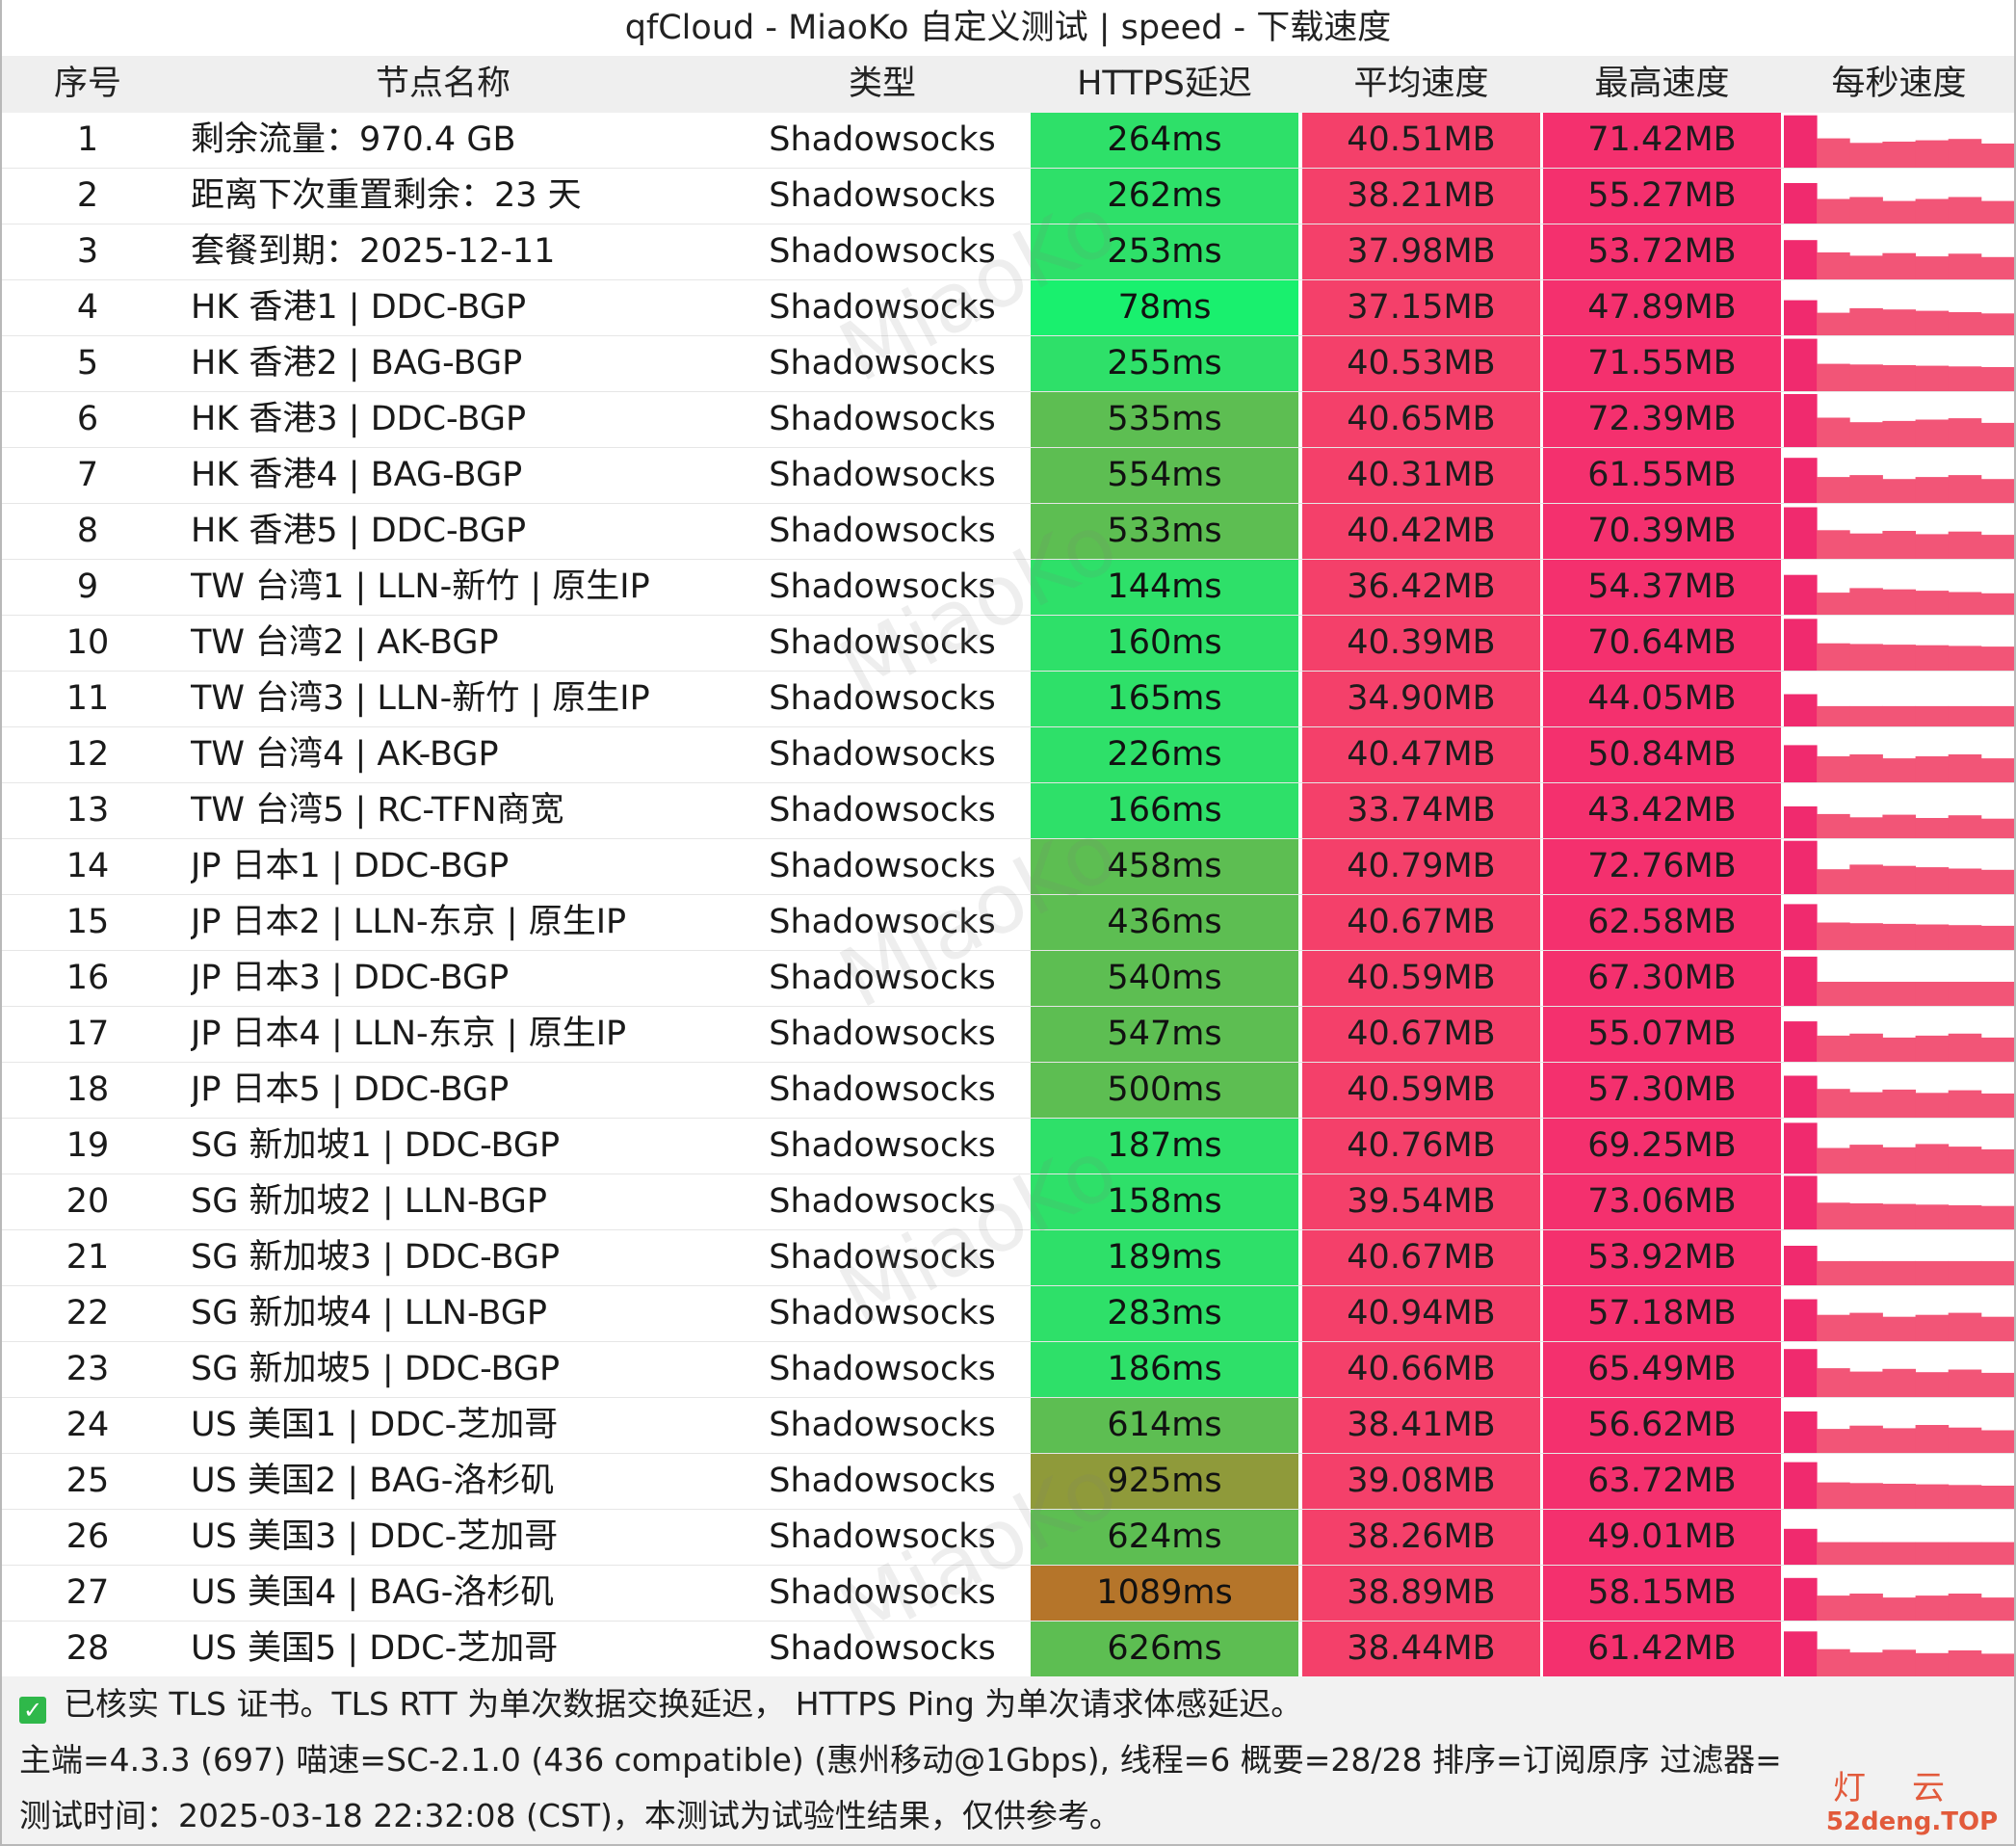 The image size is (2016, 1846). Describe the element at coordinates (443, 84) in the screenshot. I see `header-name: 节点名称` at that location.